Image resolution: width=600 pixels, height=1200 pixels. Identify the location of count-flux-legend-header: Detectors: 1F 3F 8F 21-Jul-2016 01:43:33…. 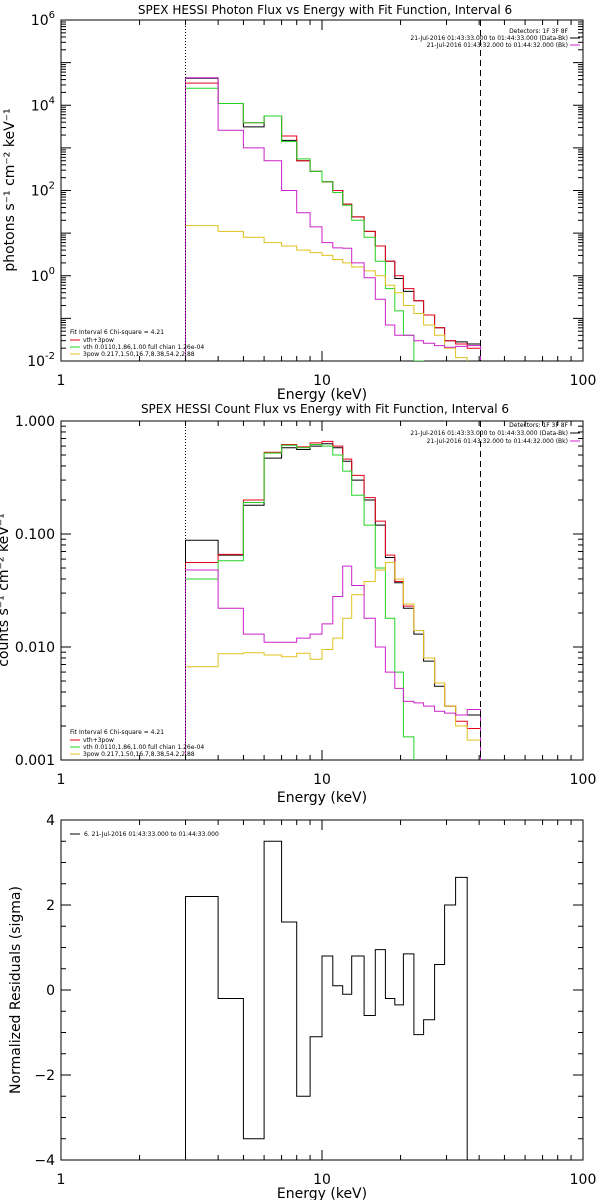
(495, 433).